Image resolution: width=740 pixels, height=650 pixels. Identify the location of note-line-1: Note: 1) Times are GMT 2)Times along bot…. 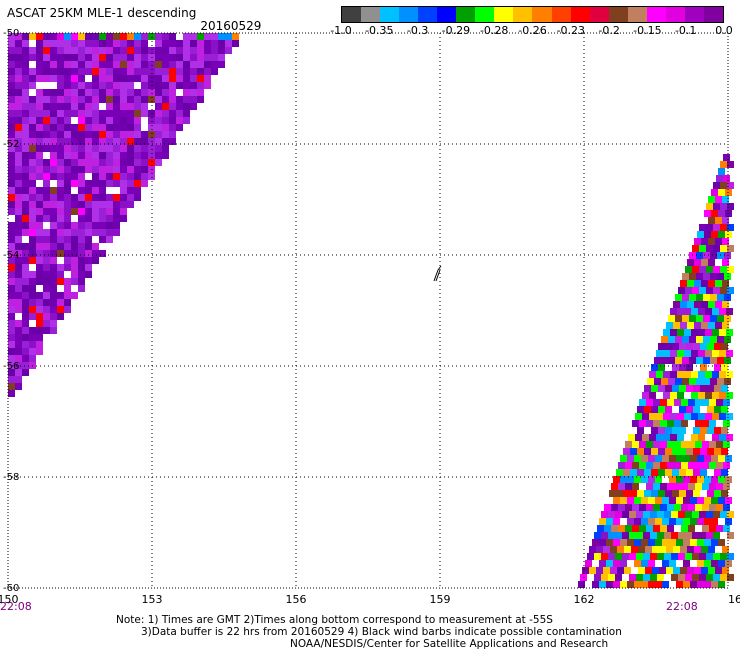
(334, 620).